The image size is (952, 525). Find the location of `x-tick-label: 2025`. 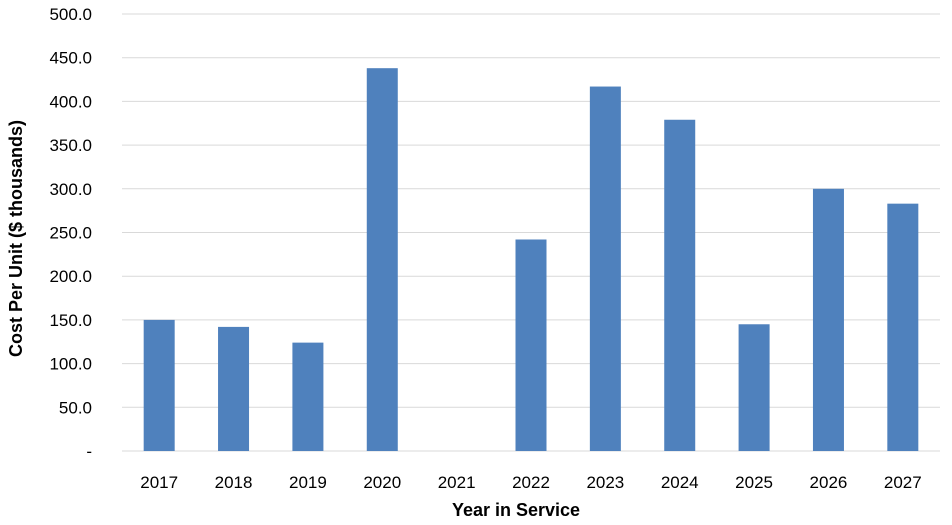

x-tick-label: 2025 is located at coordinates (754, 482).